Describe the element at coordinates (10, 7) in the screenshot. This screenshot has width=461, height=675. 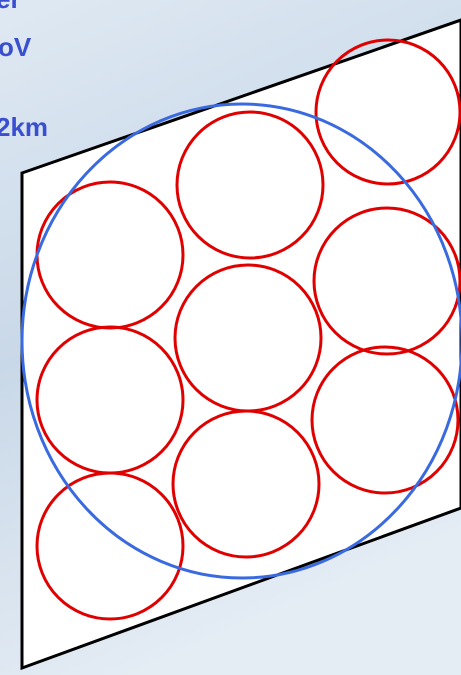
I see `label: er` at that location.